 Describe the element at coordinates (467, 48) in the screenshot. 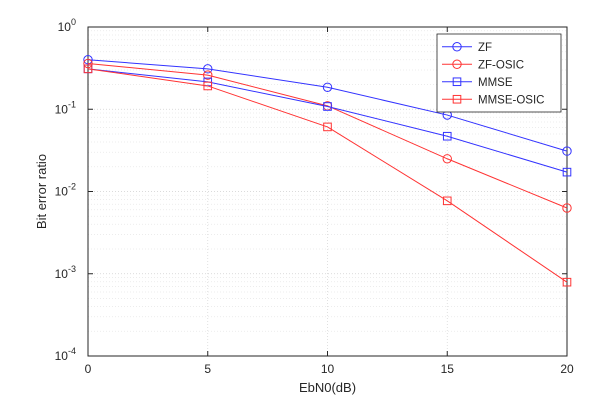

I see `legend-item-zf: ZF` at that location.